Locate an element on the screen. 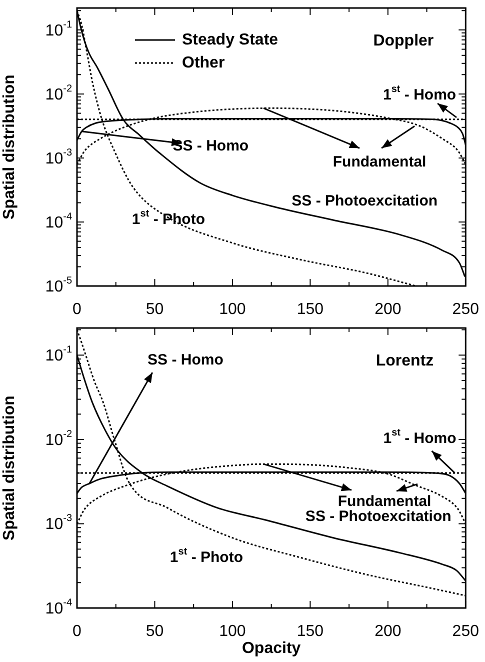 The image size is (485, 662). text: Lorentz is located at coordinates (405, 361).